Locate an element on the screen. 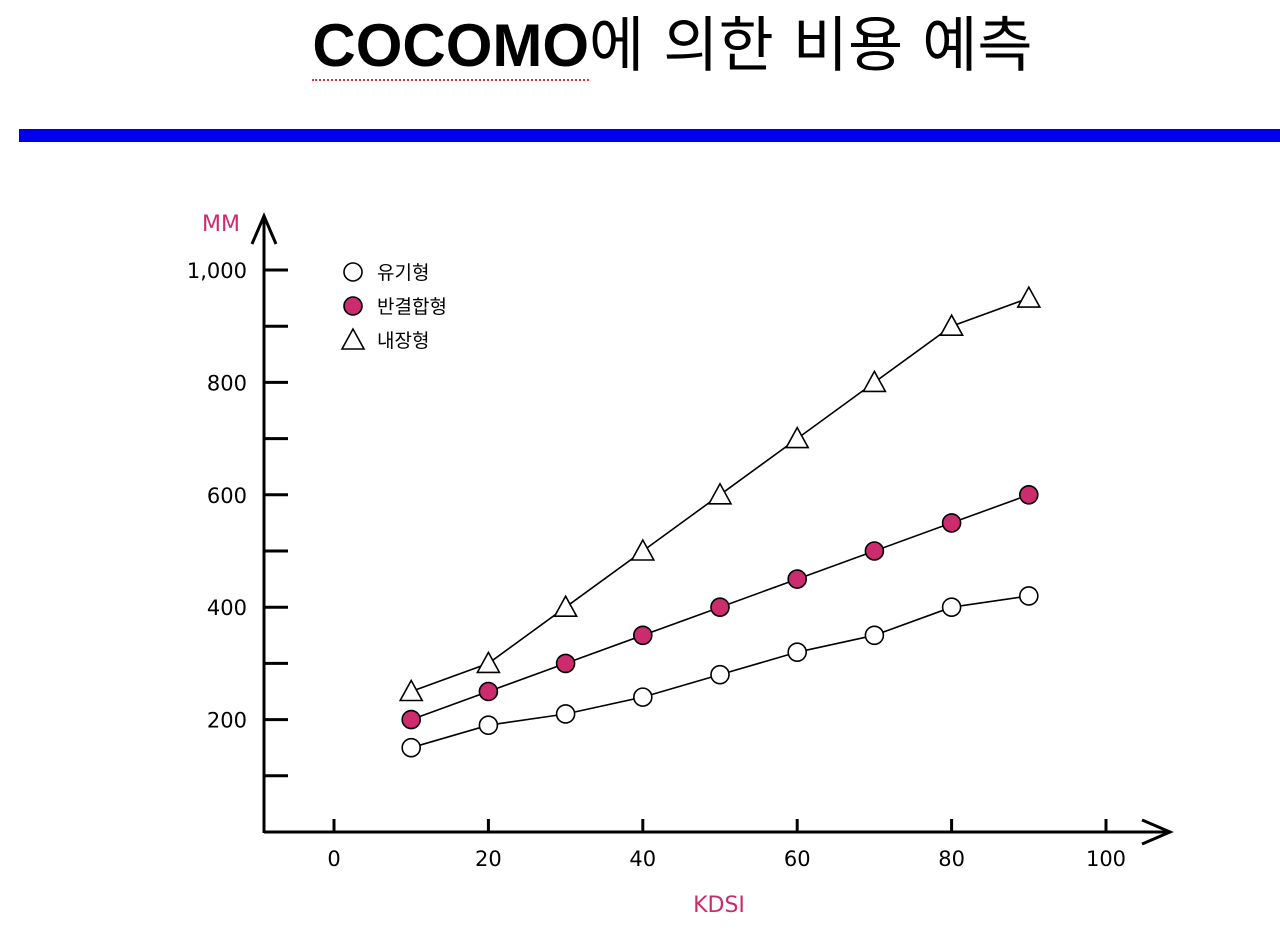 This screenshot has width=1280, height=941. legend-label: 반결합형 is located at coordinates (412, 307).